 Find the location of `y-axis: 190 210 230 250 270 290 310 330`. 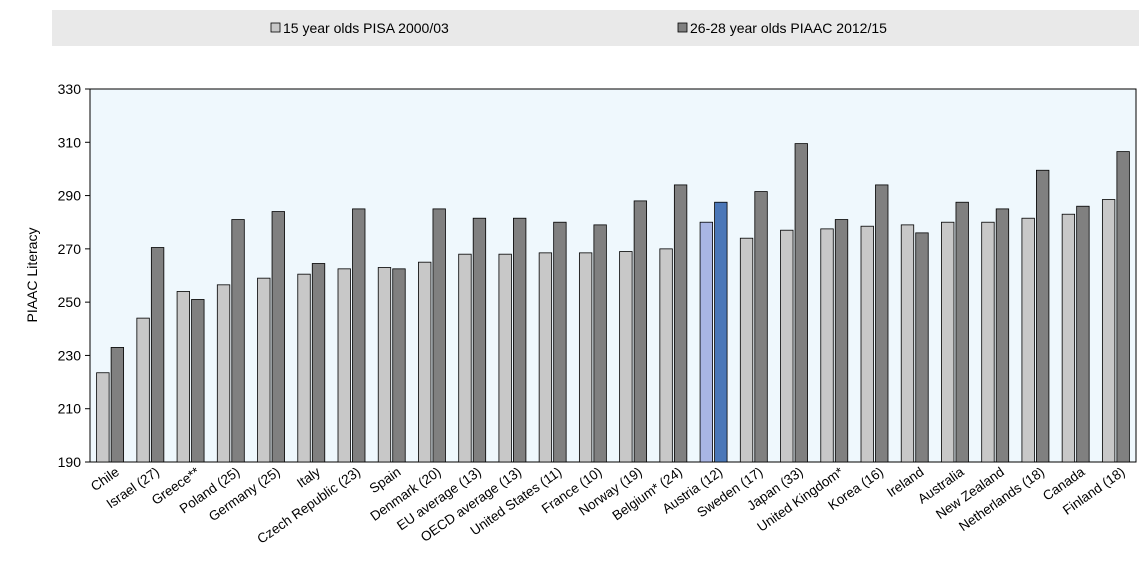

y-axis: 190 210 230 250 270 290 310 330 is located at coordinates (74, 275).